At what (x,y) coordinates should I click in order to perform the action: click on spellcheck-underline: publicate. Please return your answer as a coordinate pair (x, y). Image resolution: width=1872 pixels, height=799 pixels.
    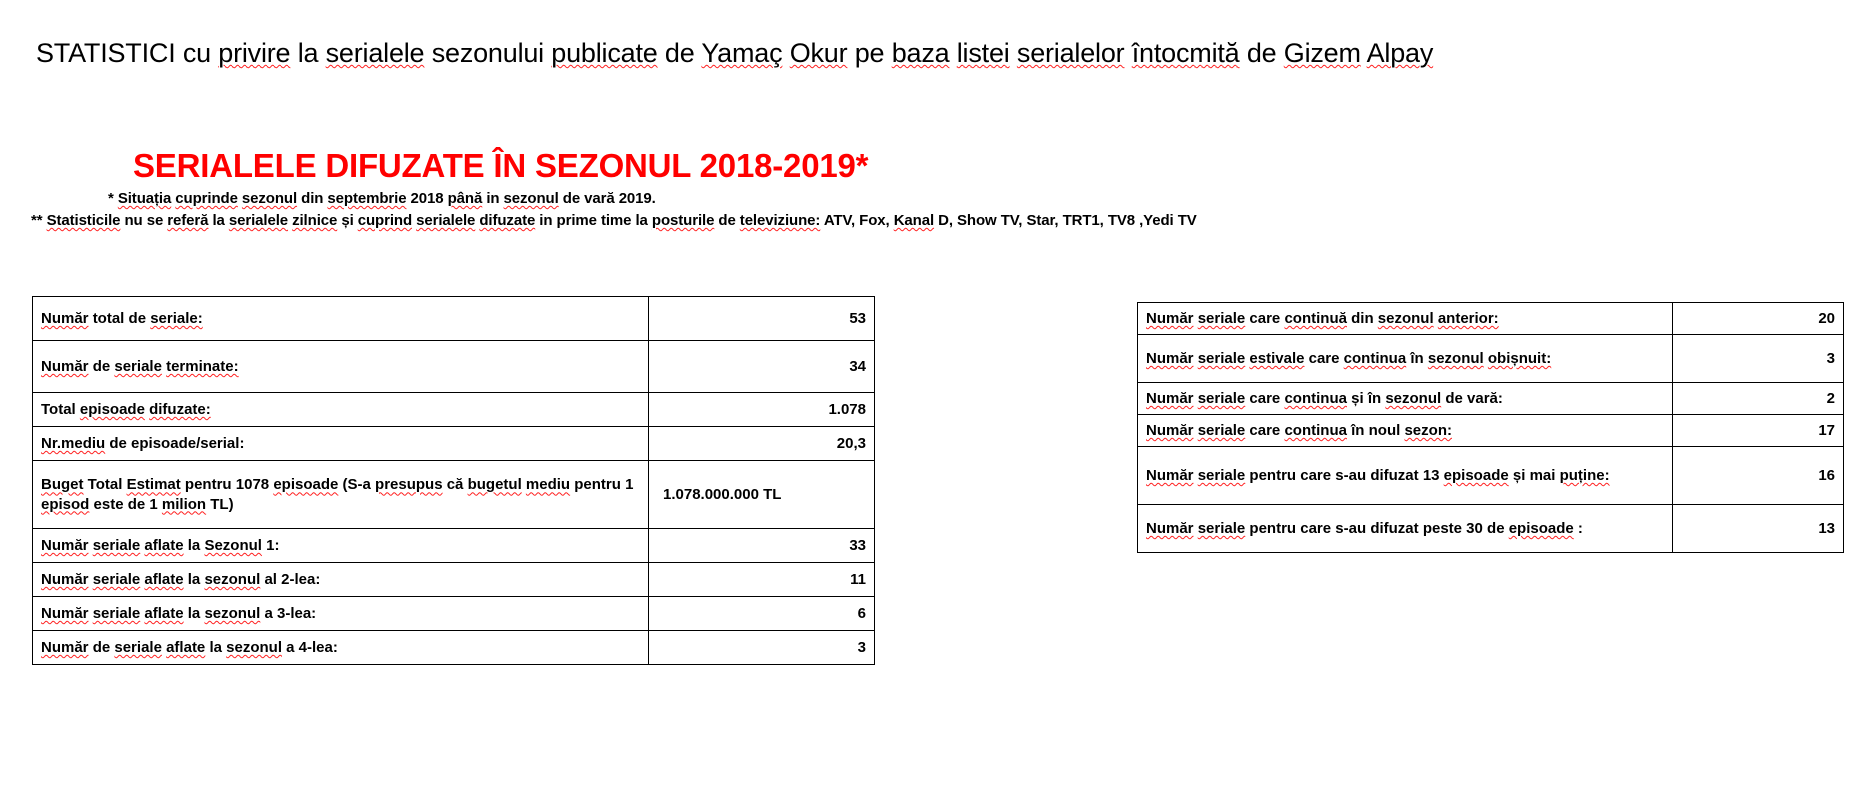
    Looking at the image, I should click on (604, 53).